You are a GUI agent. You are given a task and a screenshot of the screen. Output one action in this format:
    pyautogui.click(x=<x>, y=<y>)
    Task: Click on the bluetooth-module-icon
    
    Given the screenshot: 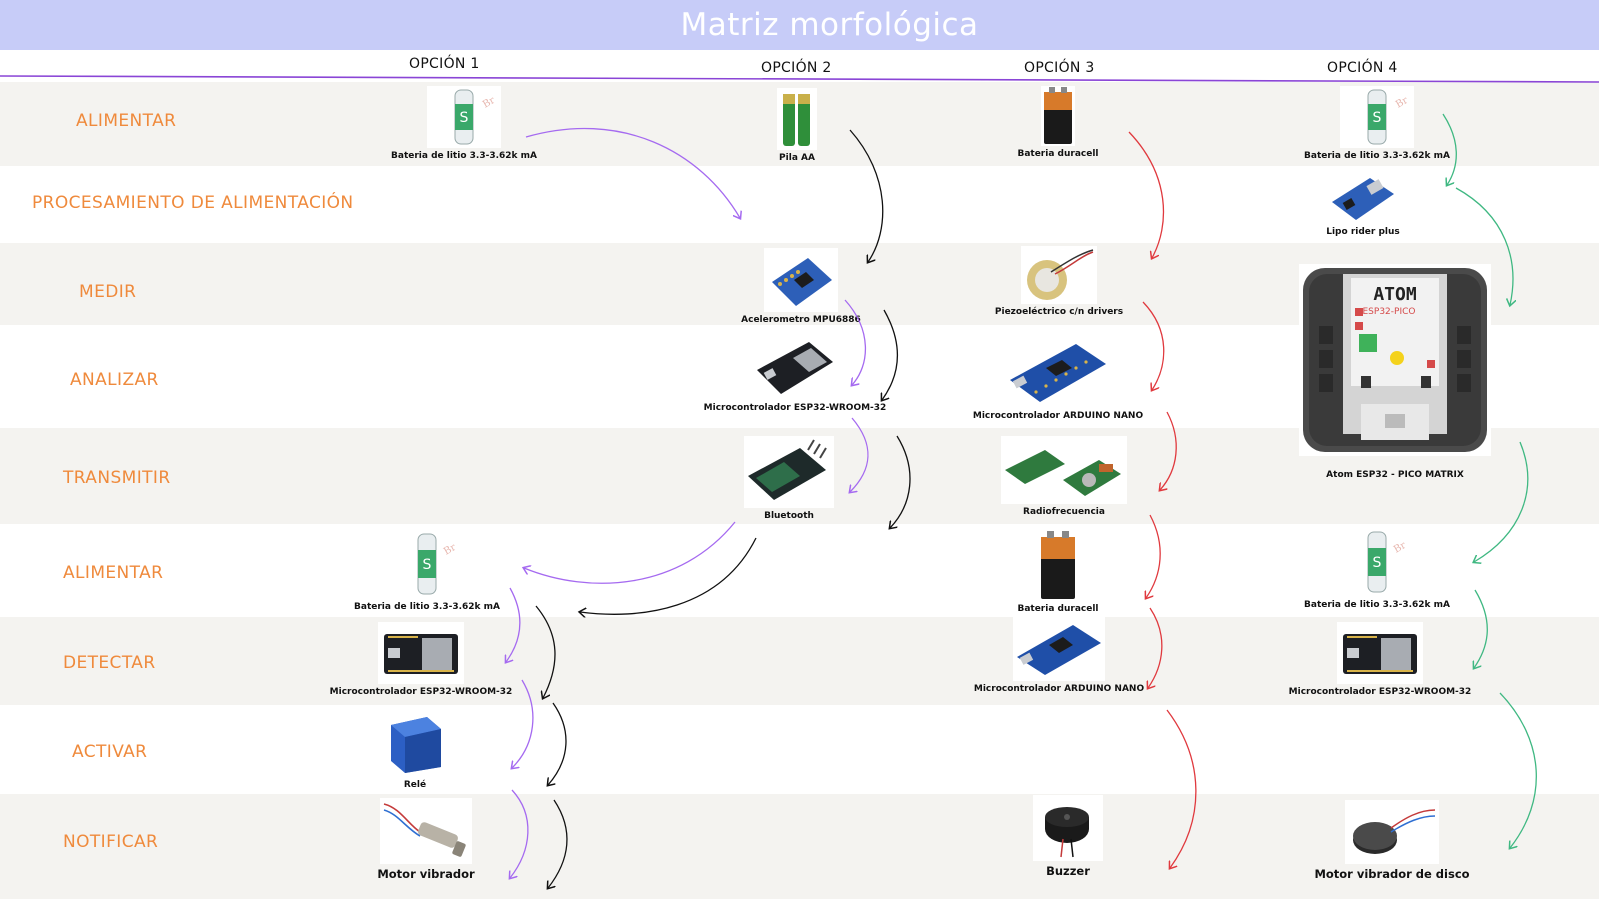 What is the action you would take?
    pyautogui.click(x=789, y=472)
    